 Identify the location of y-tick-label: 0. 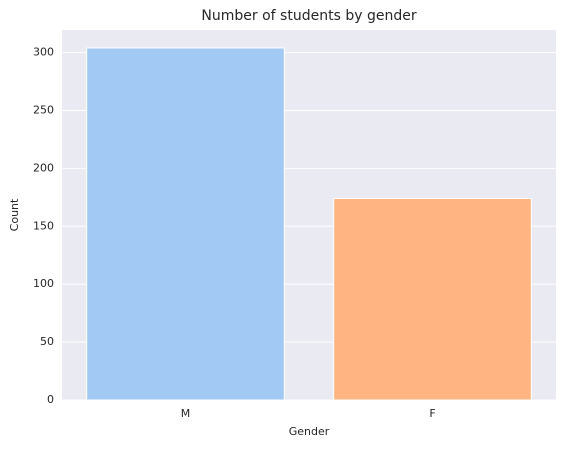
(50, 399).